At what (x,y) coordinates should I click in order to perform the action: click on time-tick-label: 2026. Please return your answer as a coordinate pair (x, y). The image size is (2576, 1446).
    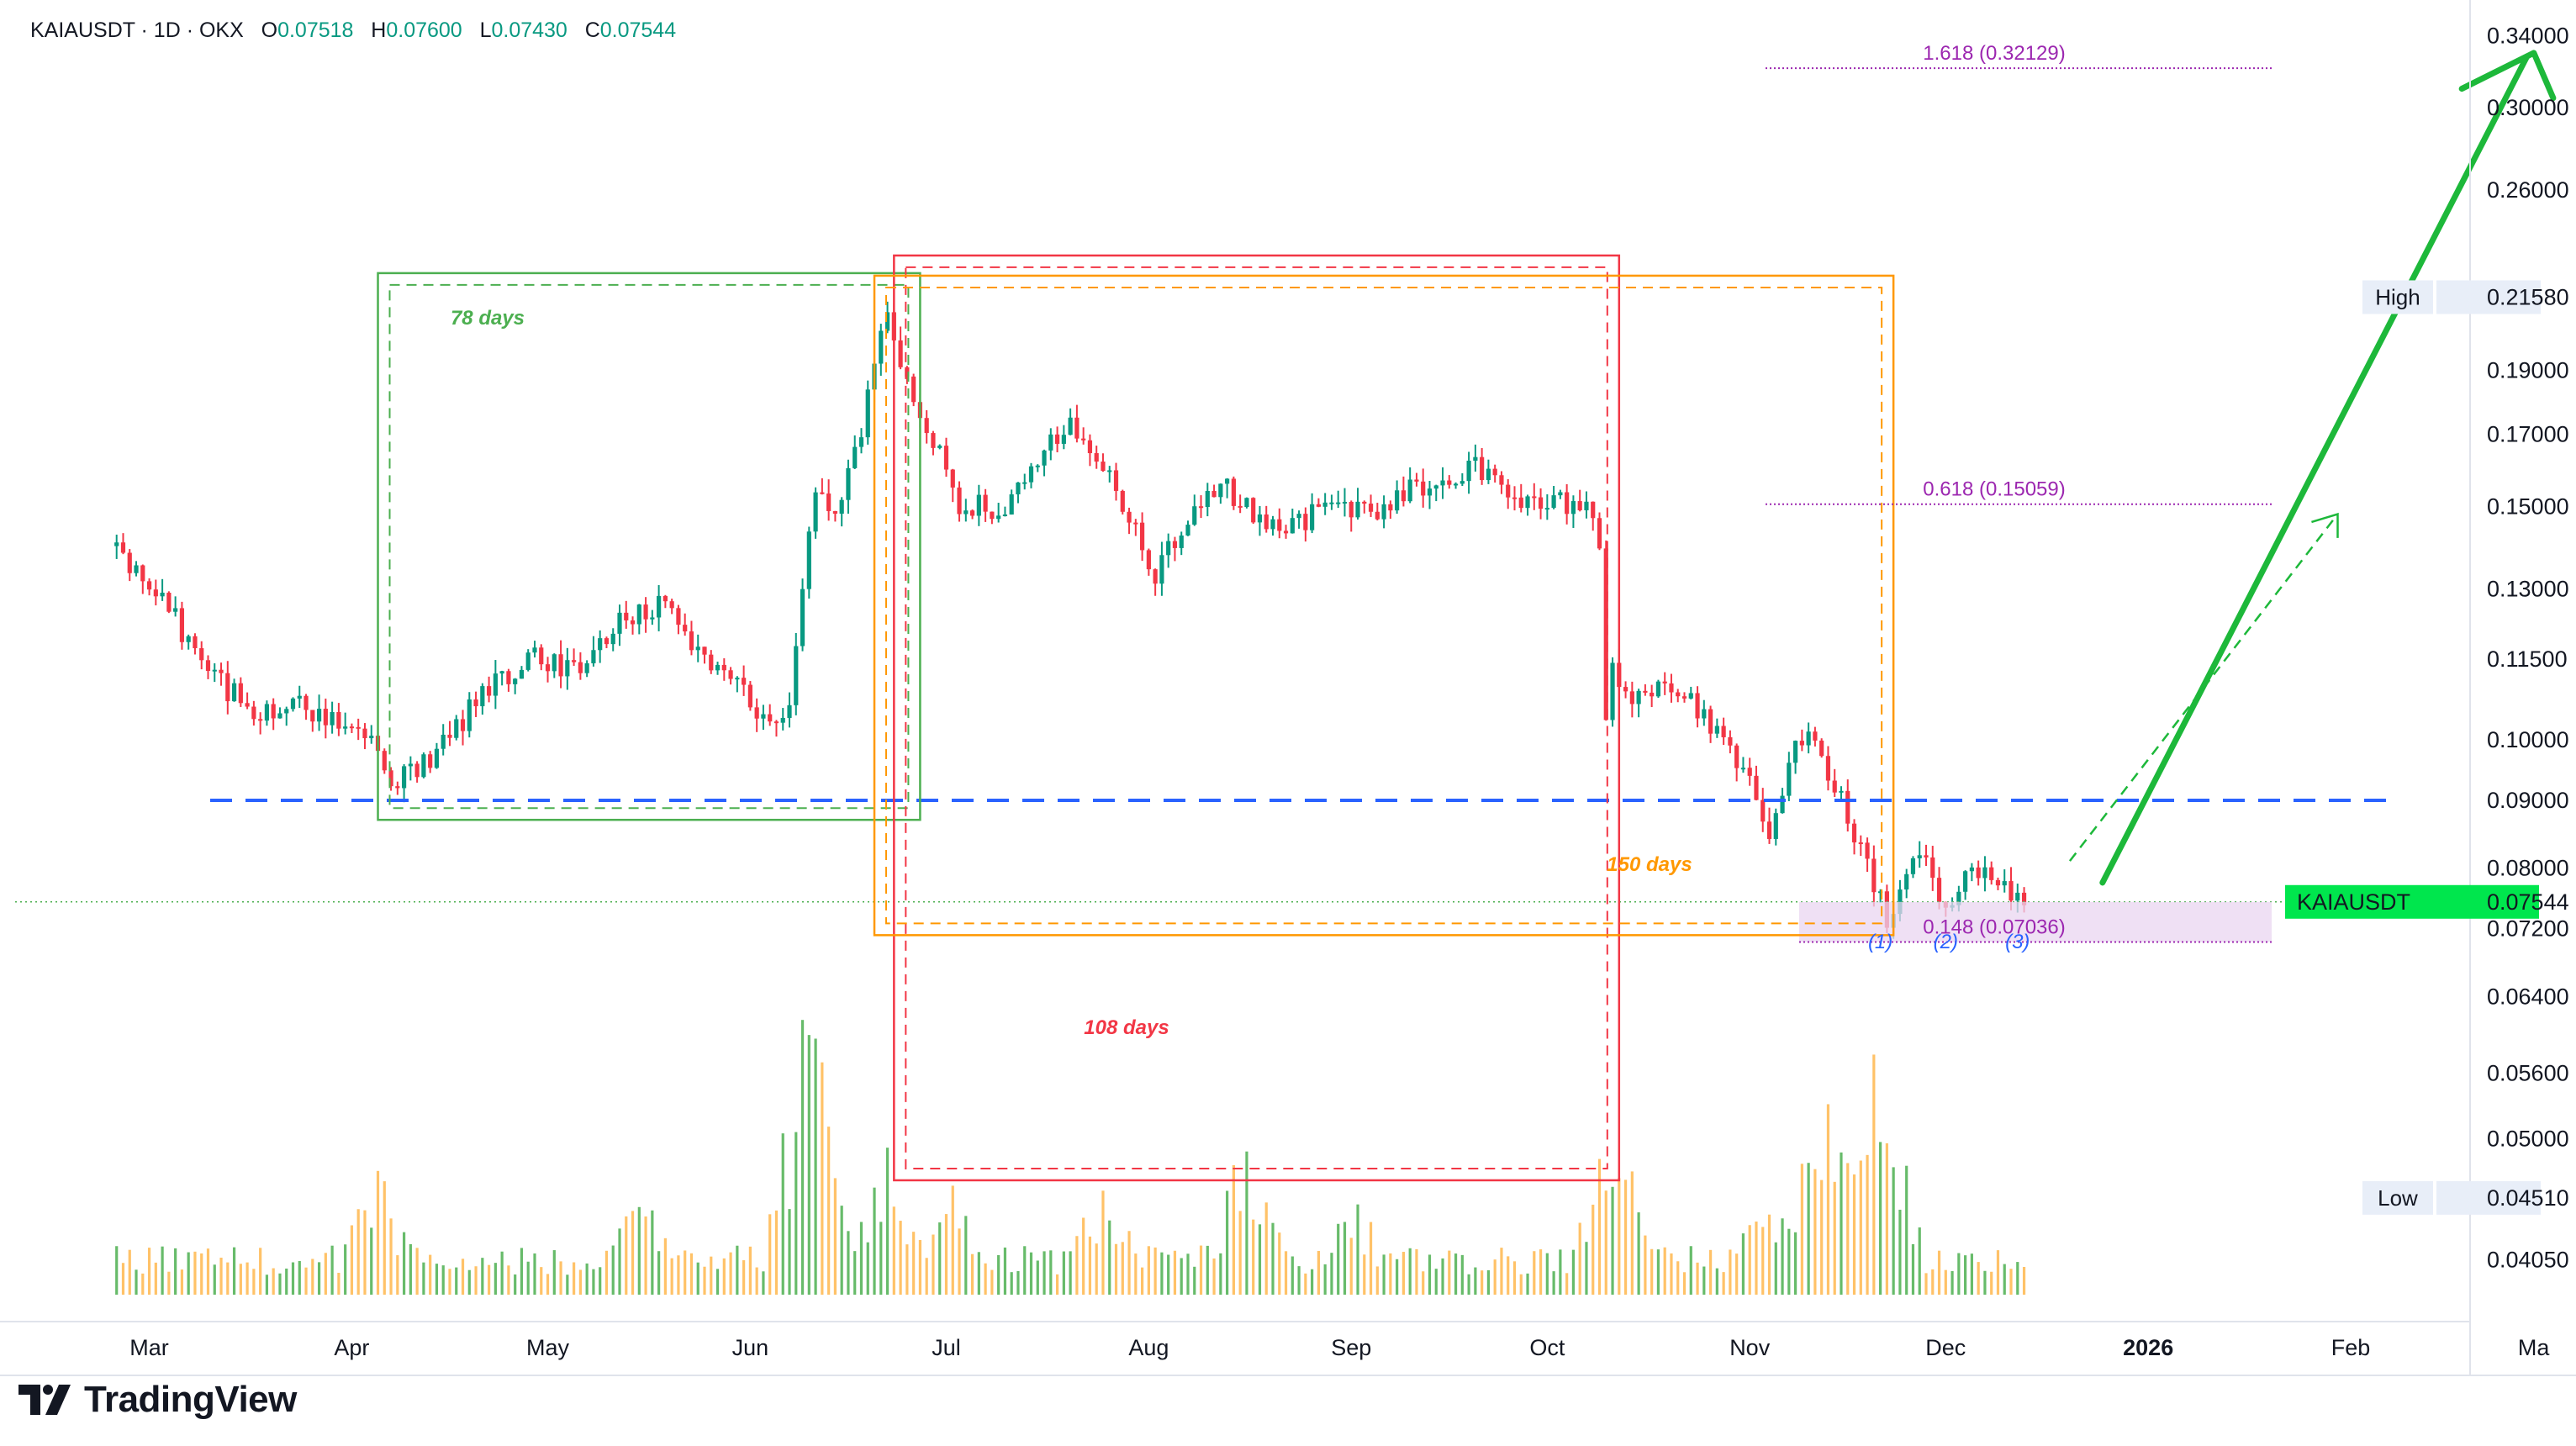
    Looking at the image, I should click on (2148, 1347).